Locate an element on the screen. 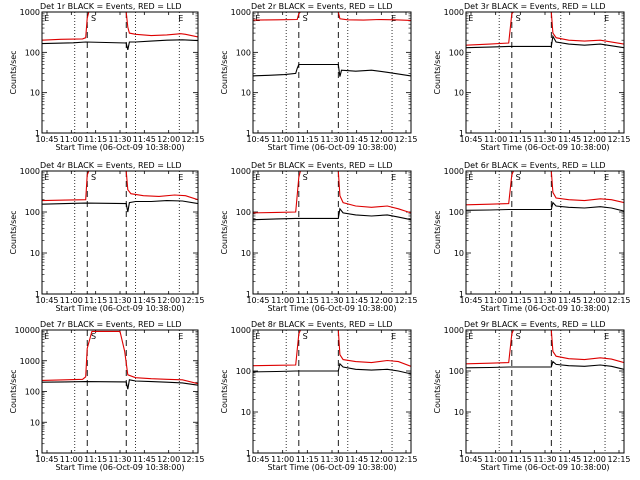 This screenshot has width=640, height=480. panel-title: Det 2r BLACK = Events, RED = LLD is located at coordinates (322, 6).